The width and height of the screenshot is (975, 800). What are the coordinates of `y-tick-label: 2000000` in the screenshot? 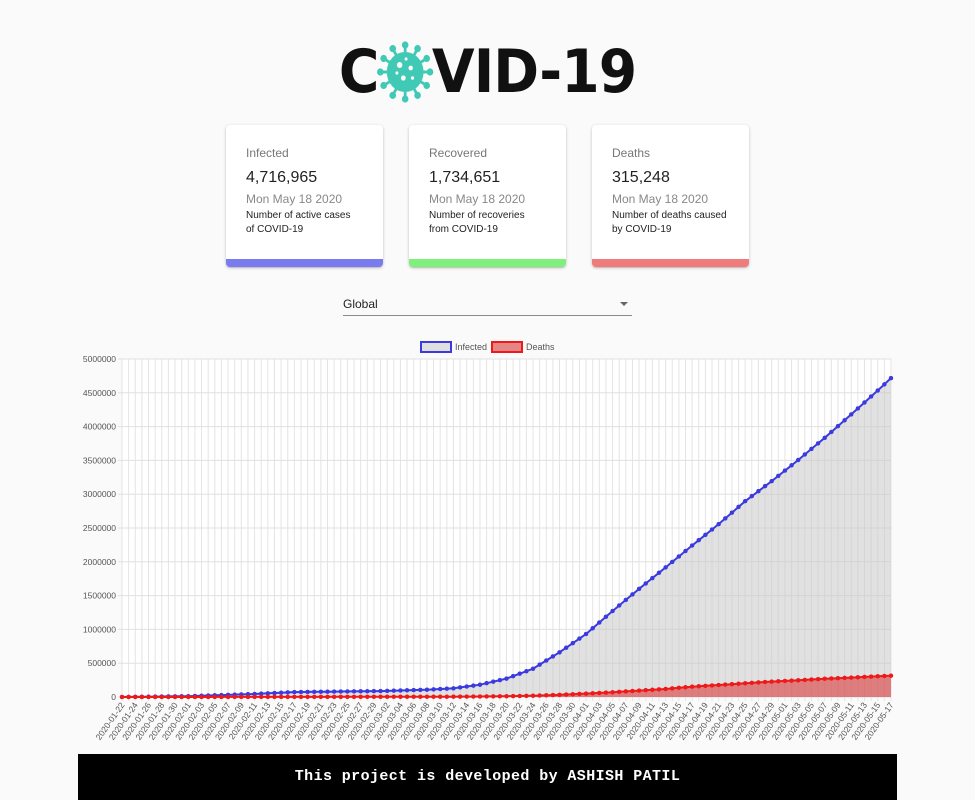 It's located at (99, 562).